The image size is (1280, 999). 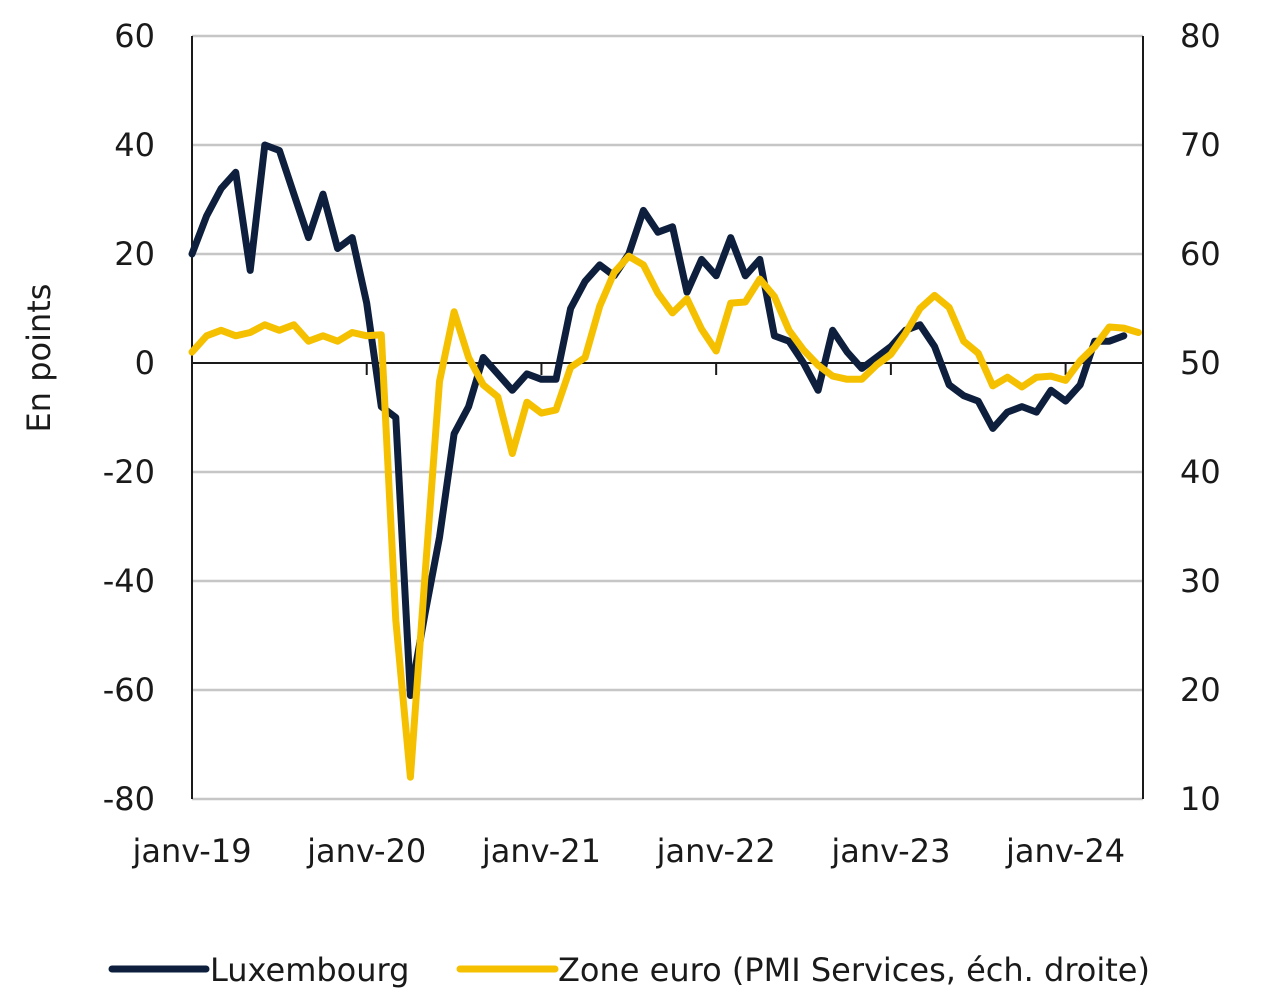 I want to click on y-right-tick-label: 50, so click(x=1200, y=363).